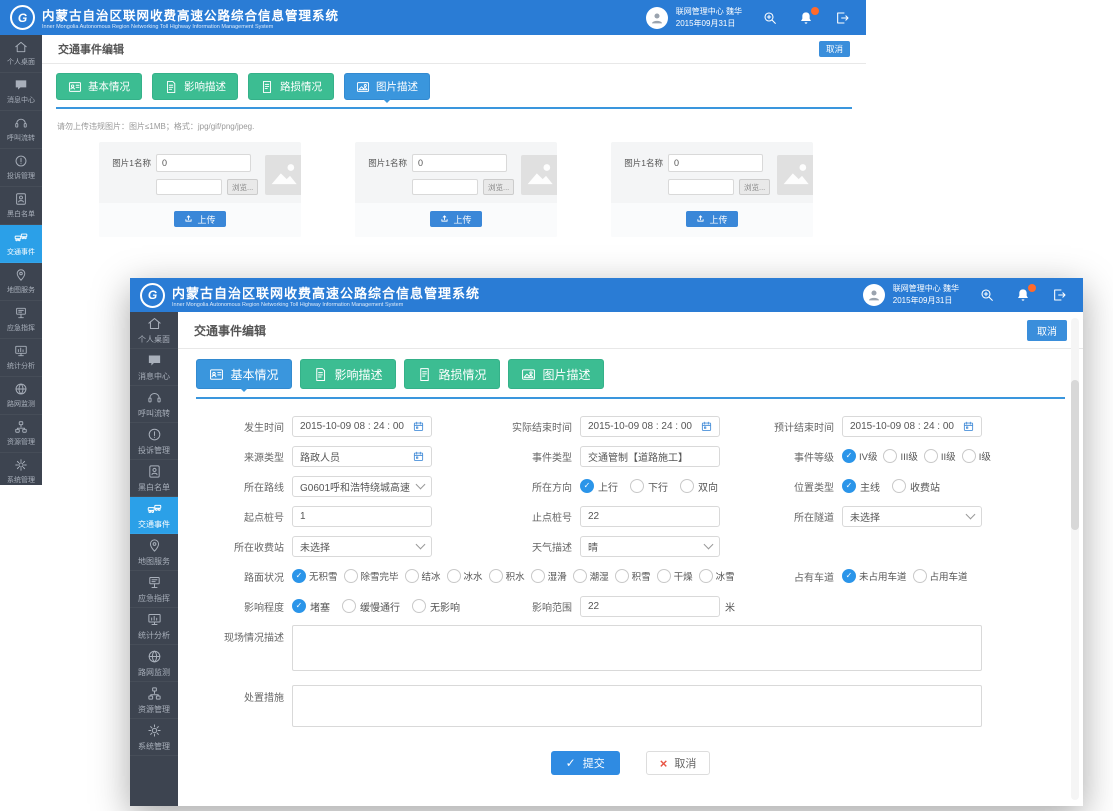 The image size is (1113, 811). Describe the element at coordinates (154, 700) in the screenshot. I see `sidebar-item-resource: 资源管理` at that location.